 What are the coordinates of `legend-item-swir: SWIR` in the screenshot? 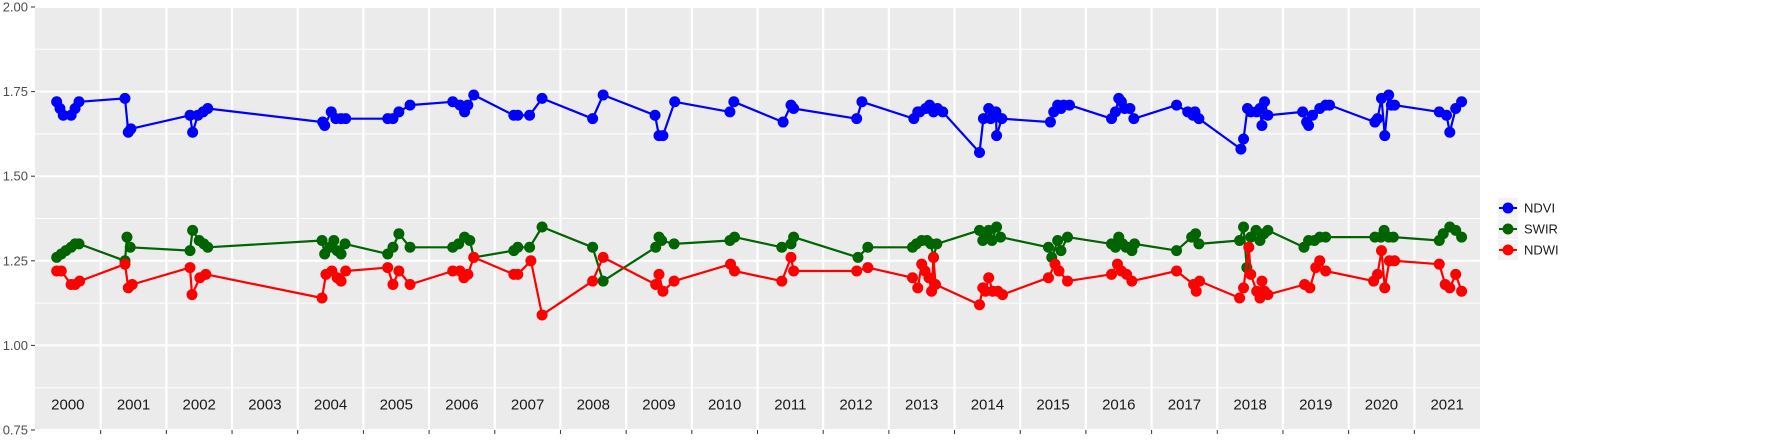 It's located at (1528, 229).